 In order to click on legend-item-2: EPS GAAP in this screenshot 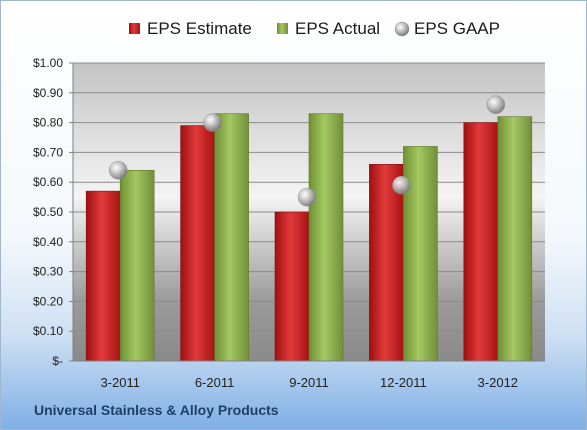, I will do `click(447, 28)`.